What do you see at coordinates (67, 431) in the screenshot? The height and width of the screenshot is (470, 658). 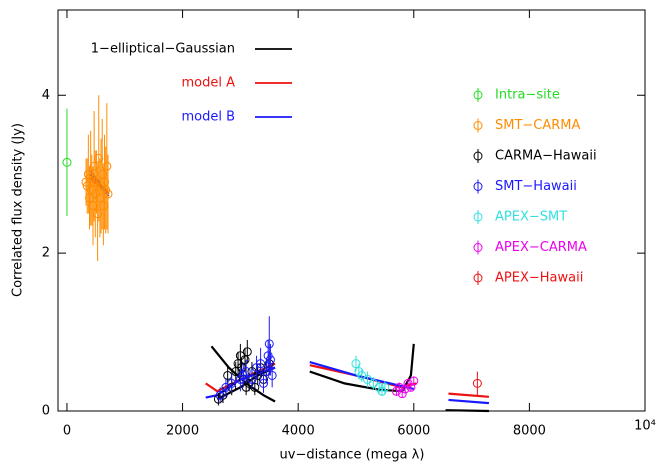 I see `x-tick-label: 0` at bounding box center [67, 431].